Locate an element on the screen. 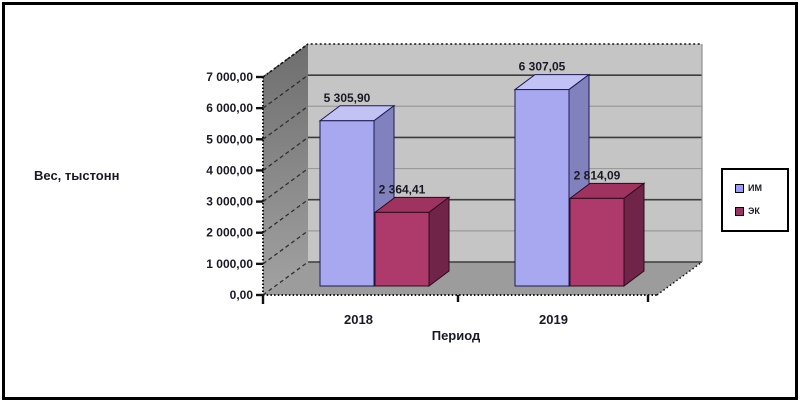 The image size is (800, 402). bar-value-label: 2 364,41 is located at coordinates (402, 189).